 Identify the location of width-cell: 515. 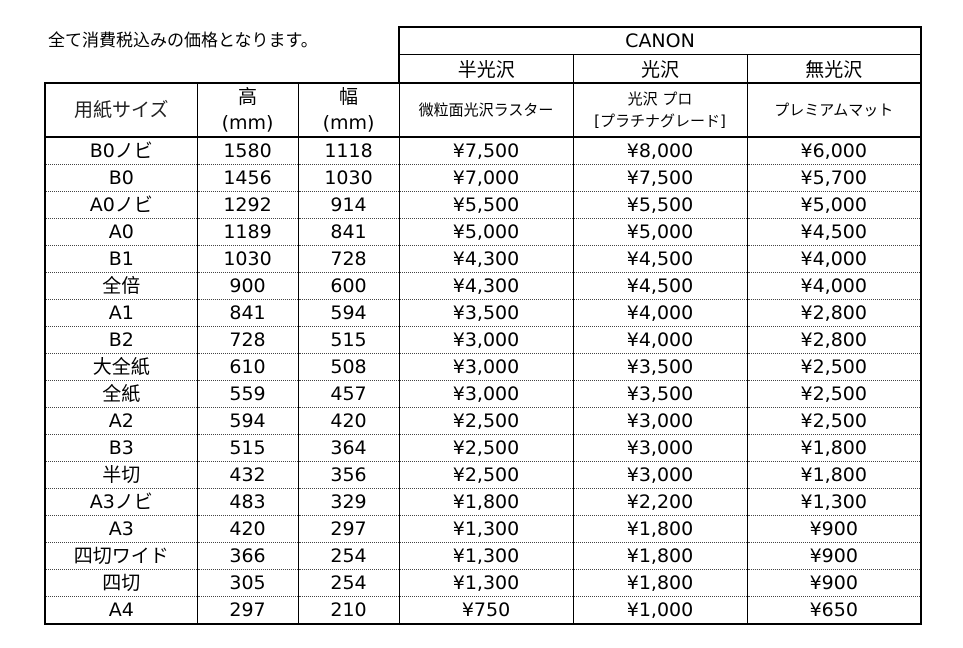
(348, 340).